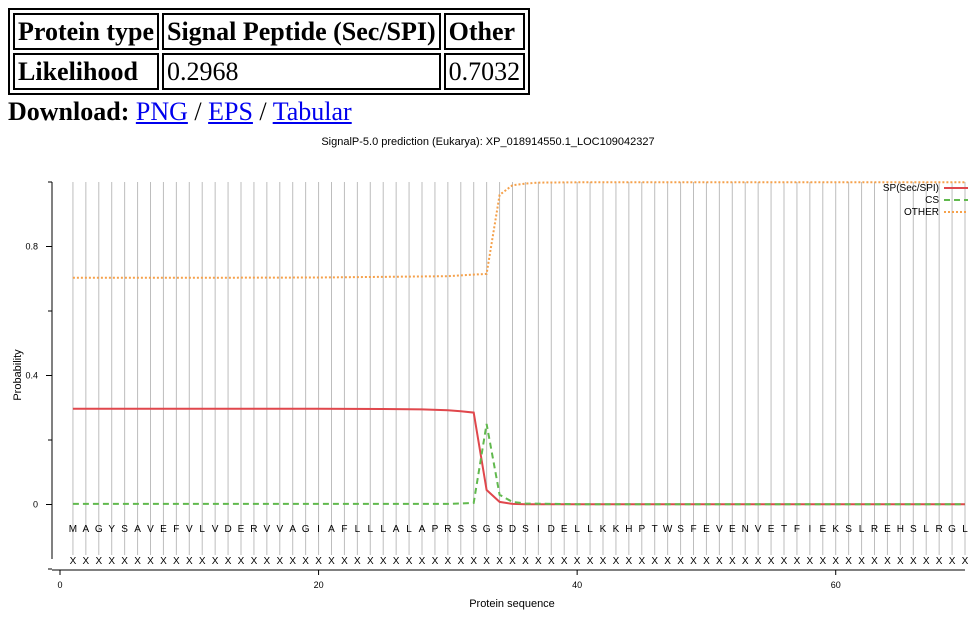 The image size is (980, 617). I want to click on sequence-residue: G, so click(952, 529).